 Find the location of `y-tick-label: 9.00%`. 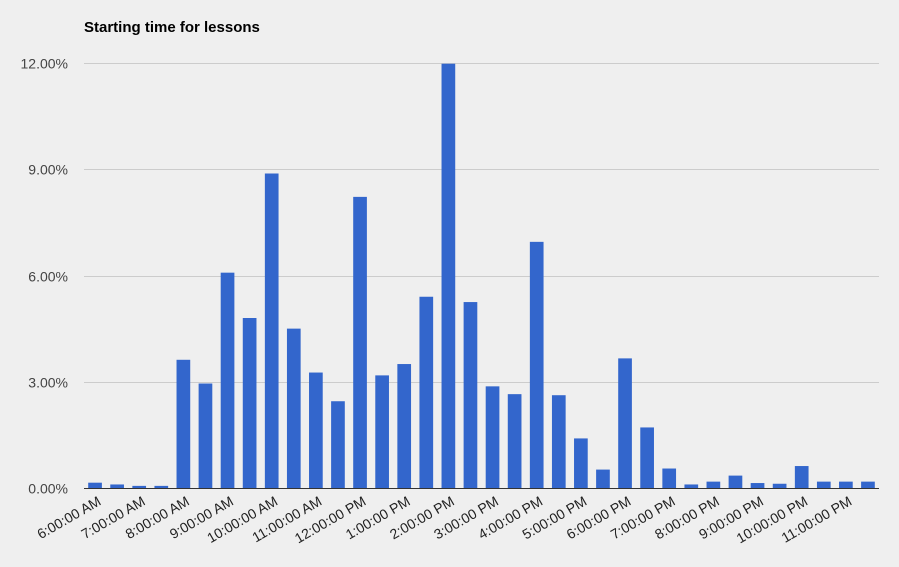

y-tick-label: 9.00% is located at coordinates (48, 170).